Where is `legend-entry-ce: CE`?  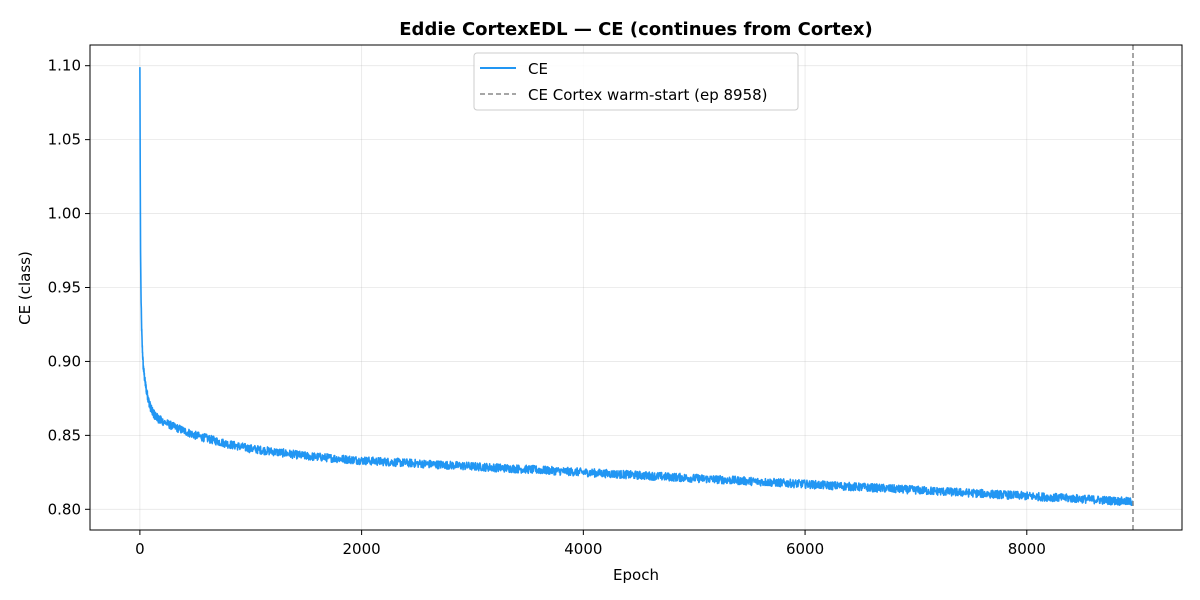 legend-entry-ce: CE is located at coordinates (538, 69).